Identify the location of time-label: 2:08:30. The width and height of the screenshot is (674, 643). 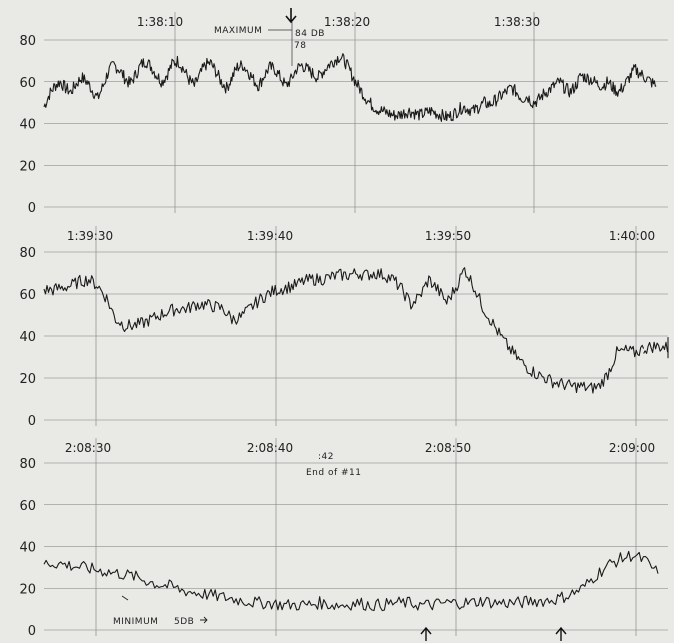
(88, 448).